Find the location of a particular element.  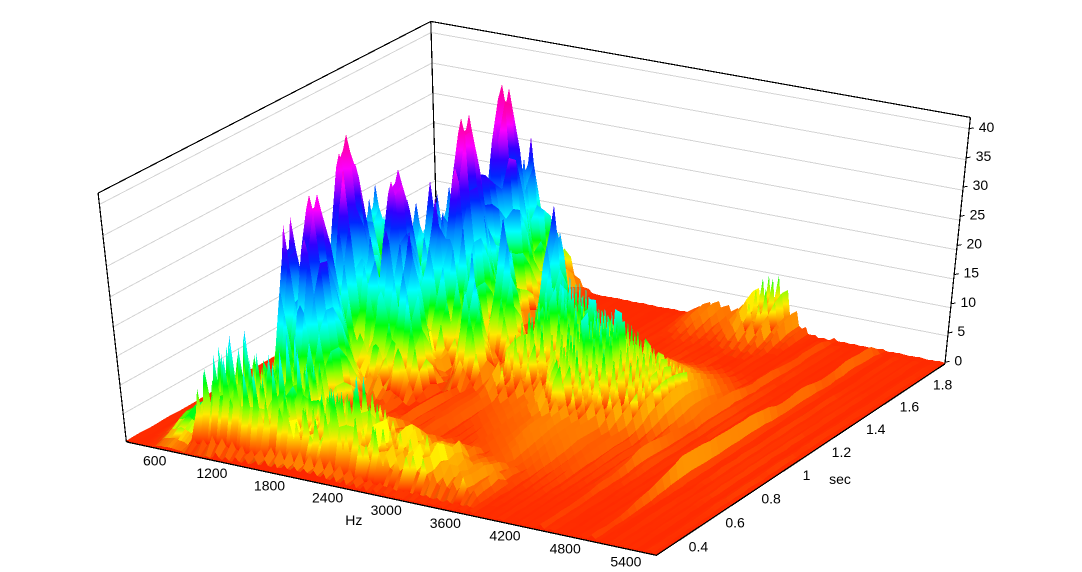

svg-text: 1200 is located at coordinates (211, 473).